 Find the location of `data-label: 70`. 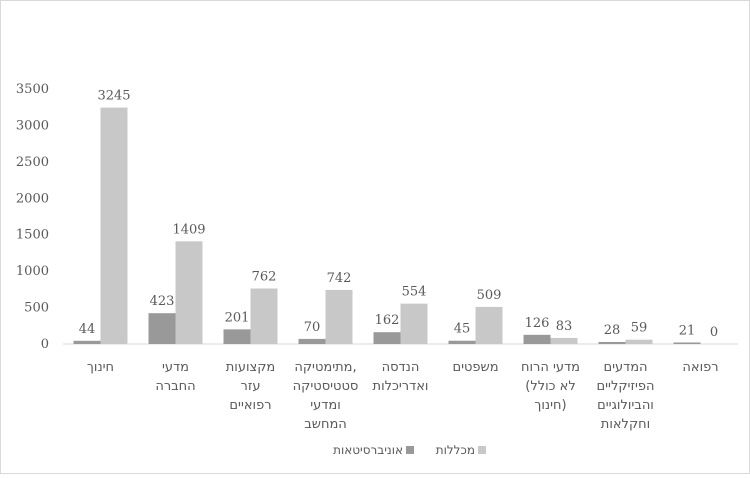

data-label: 70 is located at coordinates (312, 327).